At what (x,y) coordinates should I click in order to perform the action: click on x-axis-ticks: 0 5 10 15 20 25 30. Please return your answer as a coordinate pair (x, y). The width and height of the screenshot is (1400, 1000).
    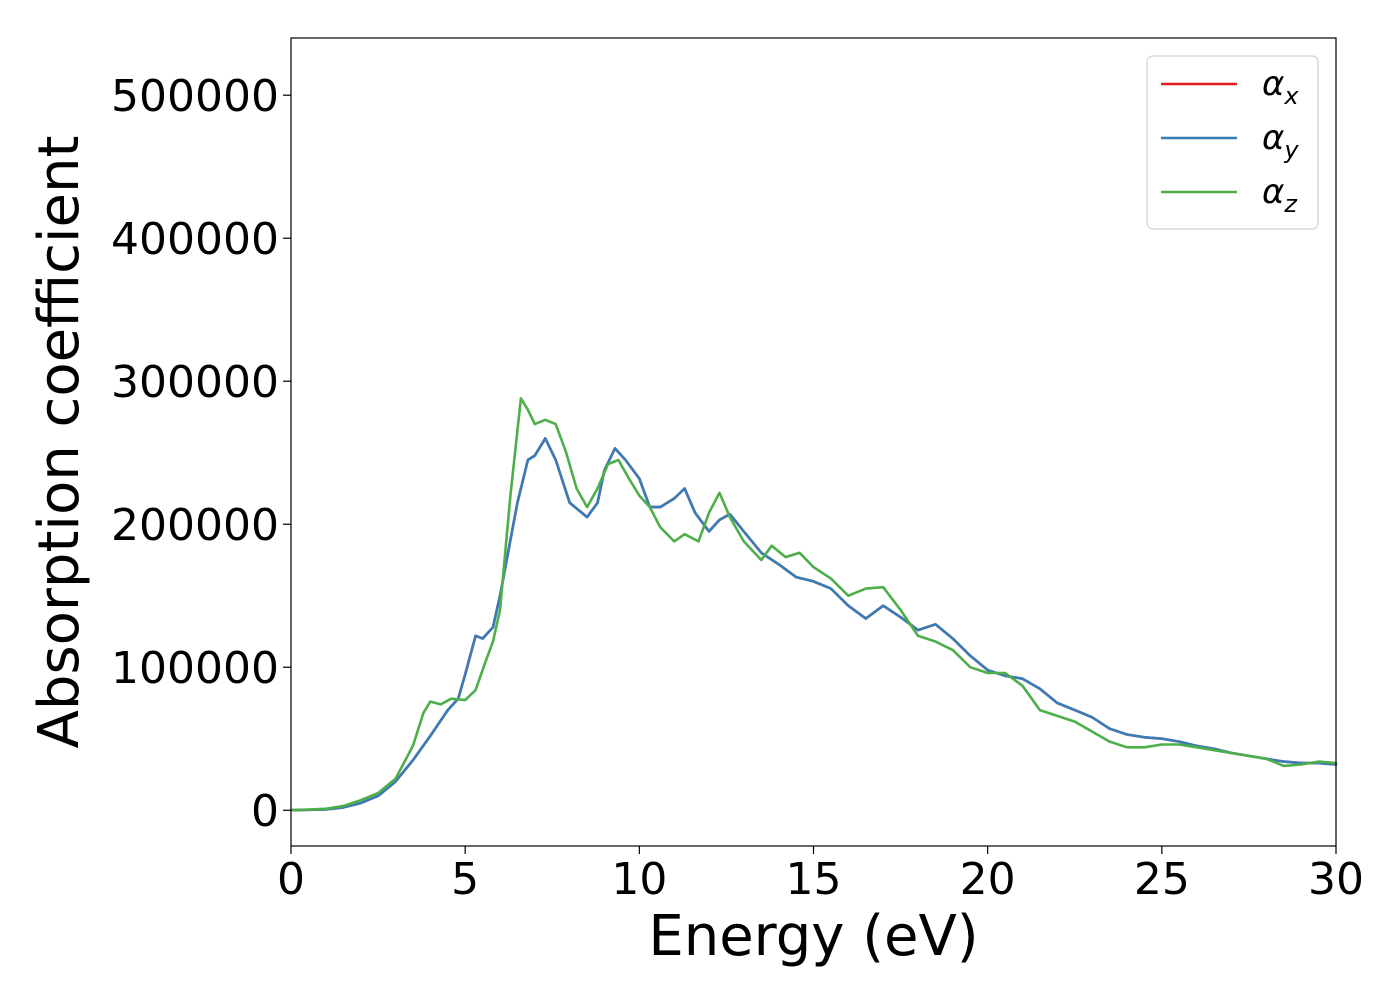
    Looking at the image, I should click on (820, 875).